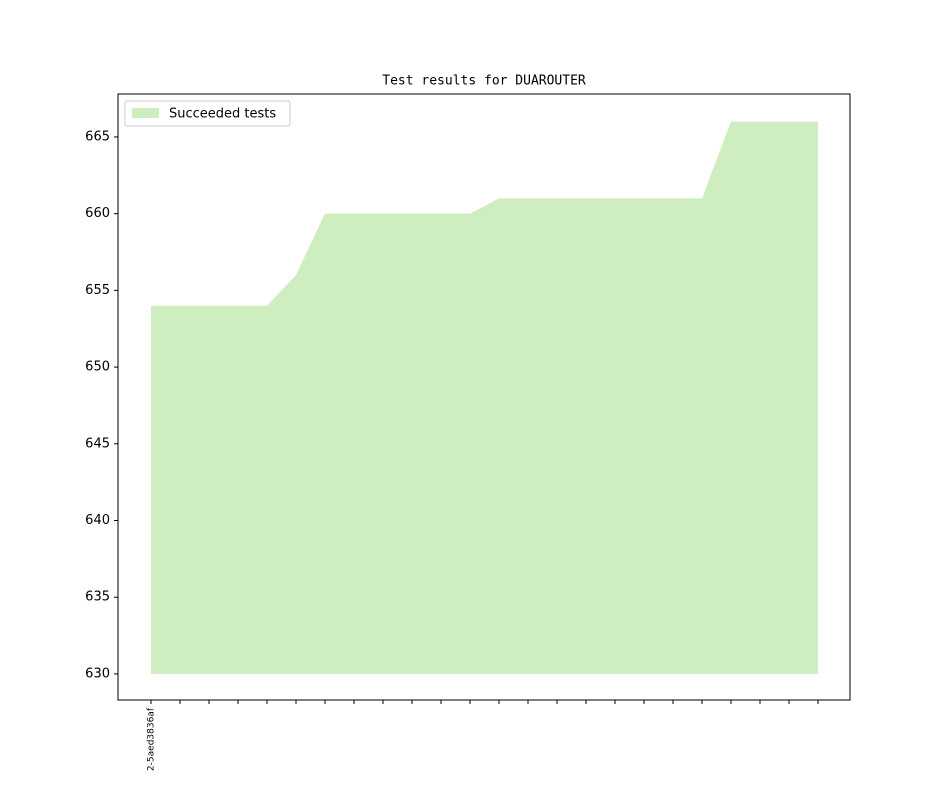 This screenshot has width=944, height=787. Describe the element at coordinates (97, 443) in the screenshot. I see `y-tick-label: 645` at that location.